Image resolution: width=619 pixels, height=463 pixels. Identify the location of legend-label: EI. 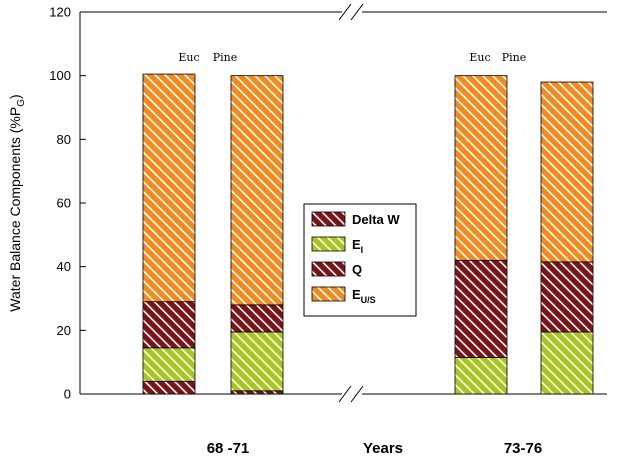
(357, 246).